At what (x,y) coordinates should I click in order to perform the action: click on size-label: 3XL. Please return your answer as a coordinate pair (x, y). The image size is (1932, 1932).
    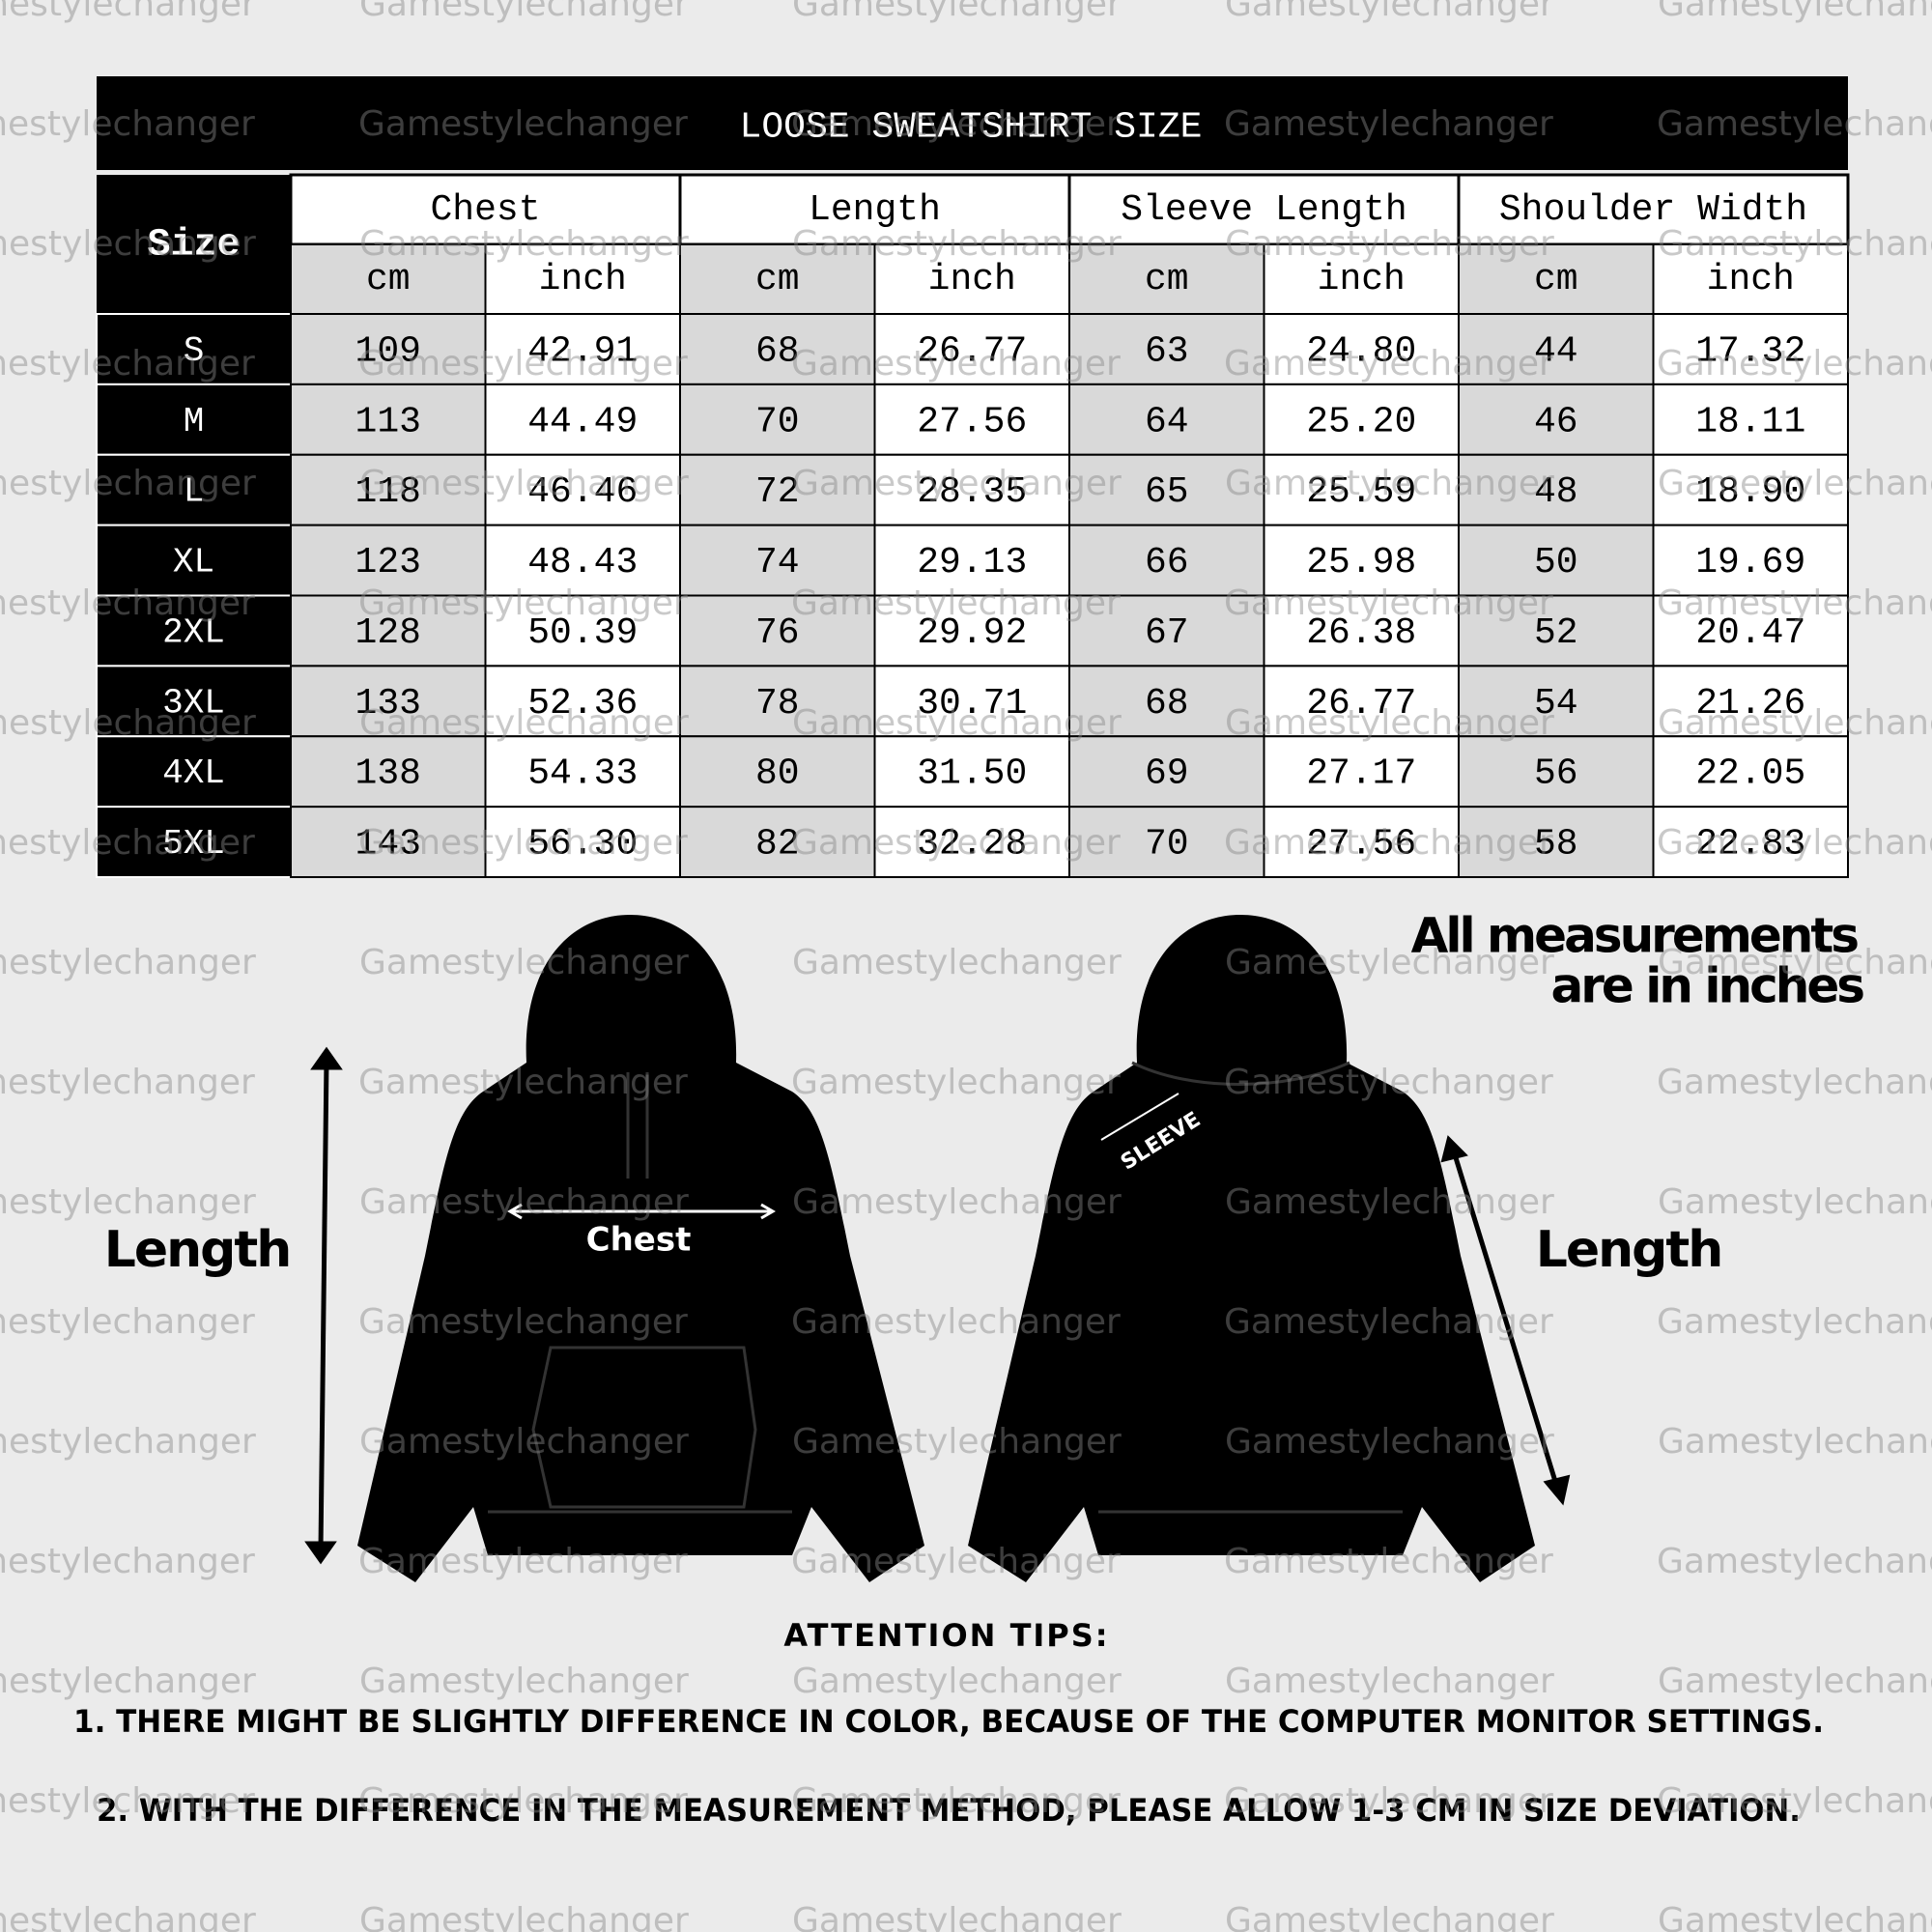
    Looking at the image, I should click on (193, 703).